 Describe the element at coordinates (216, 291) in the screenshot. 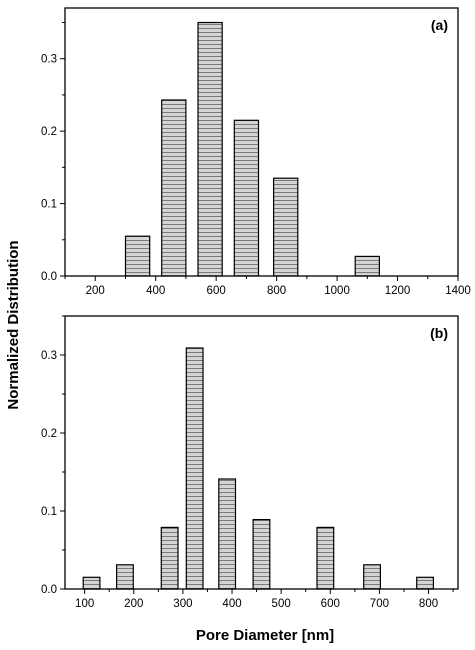

I see `x-tick-label-a-600: 600` at that location.